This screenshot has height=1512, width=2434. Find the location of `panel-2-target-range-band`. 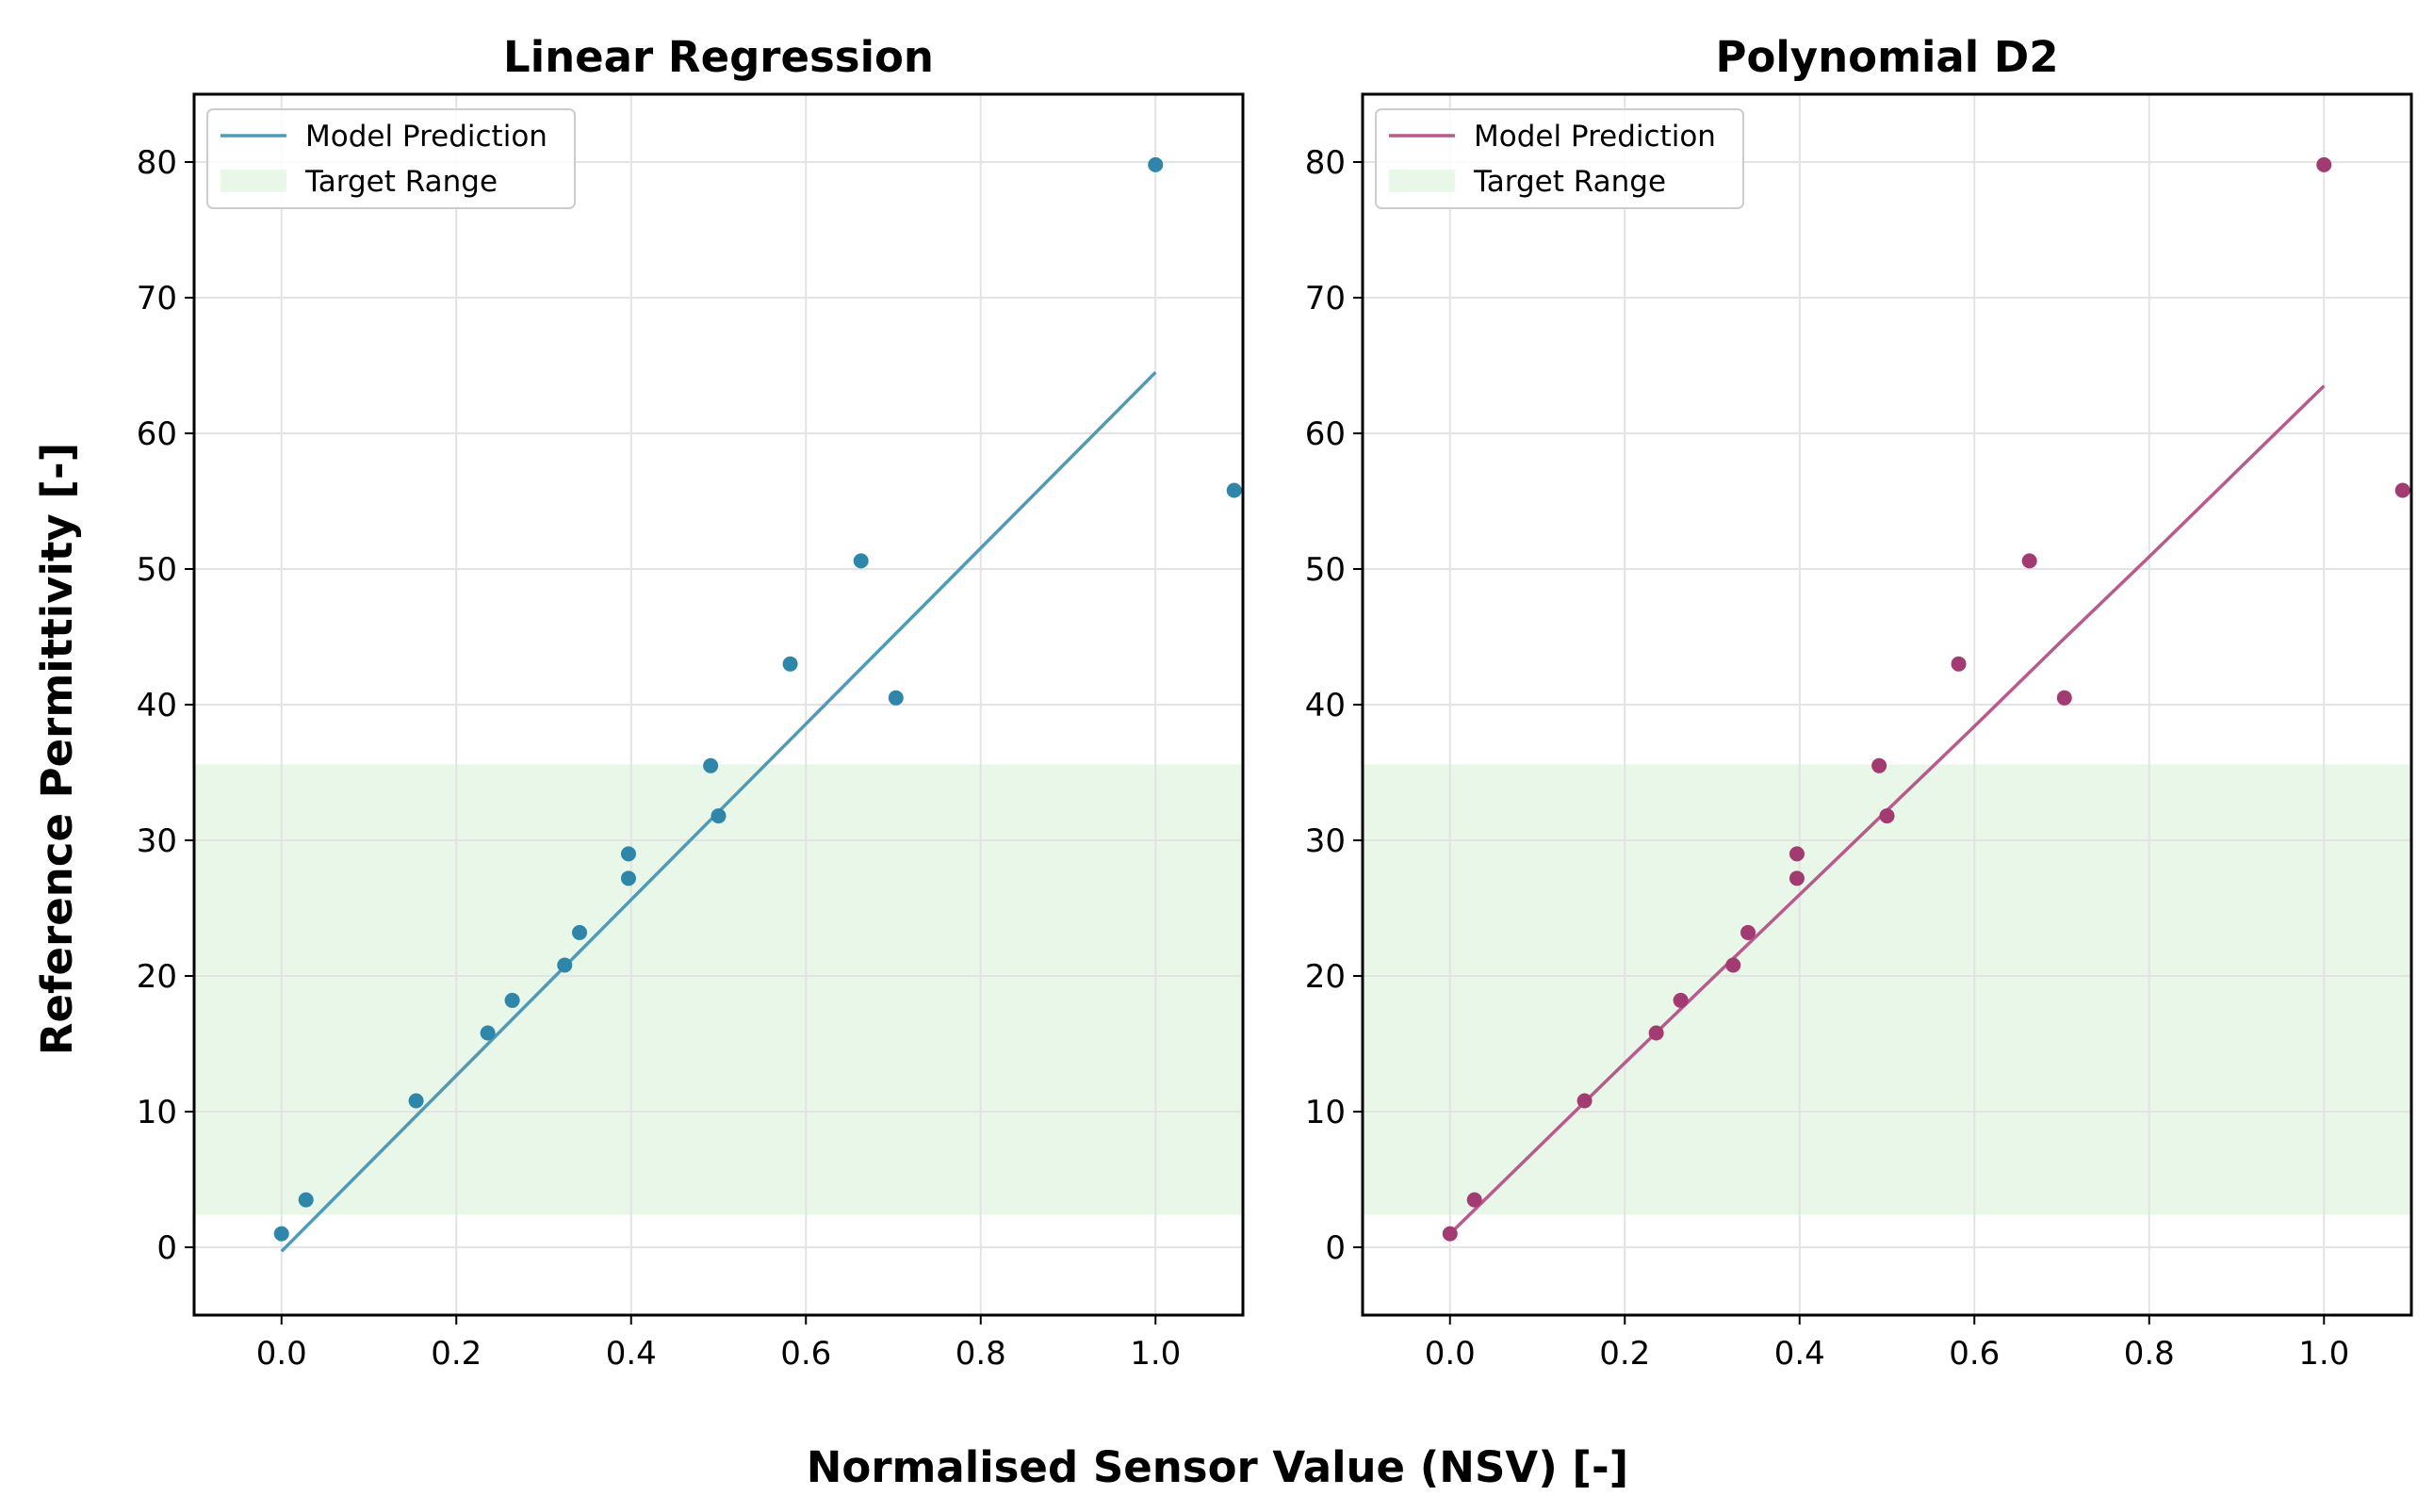

panel-2-target-range-band is located at coordinates (1887, 989).